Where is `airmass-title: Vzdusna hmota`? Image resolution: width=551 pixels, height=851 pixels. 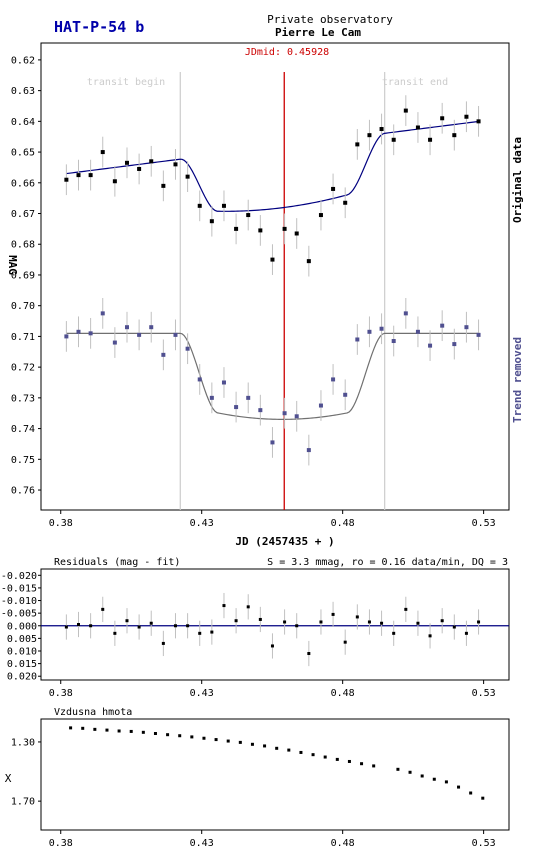 airmass-title: Vzdusna hmota is located at coordinates (93, 712).